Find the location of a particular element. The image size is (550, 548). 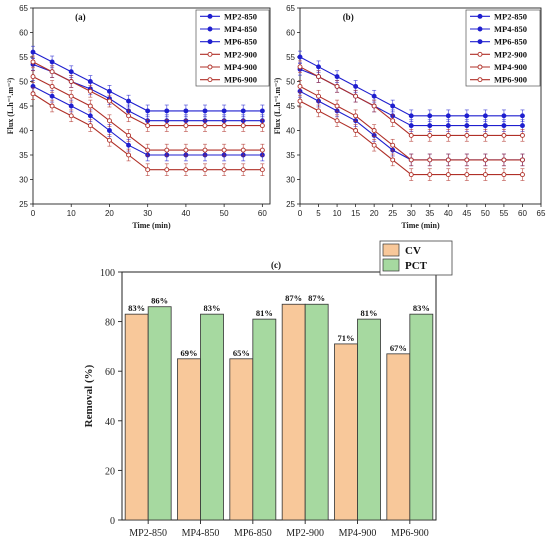

x-tick-label: MP6-900 is located at coordinates (410, 533).